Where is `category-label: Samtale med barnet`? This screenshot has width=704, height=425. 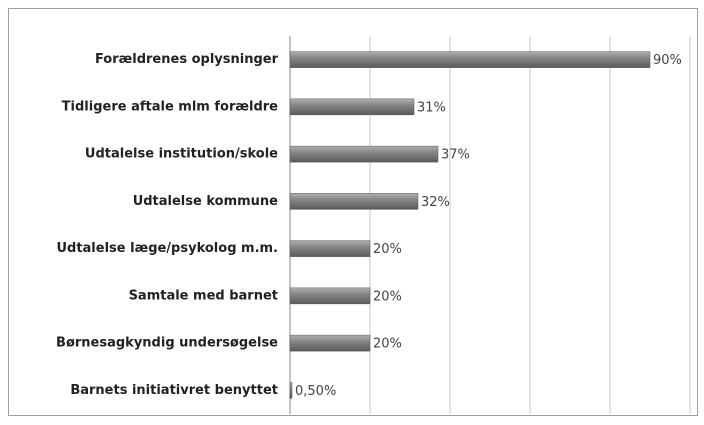
category-label: Samtale med barnet is located at coordinates (203, 295).